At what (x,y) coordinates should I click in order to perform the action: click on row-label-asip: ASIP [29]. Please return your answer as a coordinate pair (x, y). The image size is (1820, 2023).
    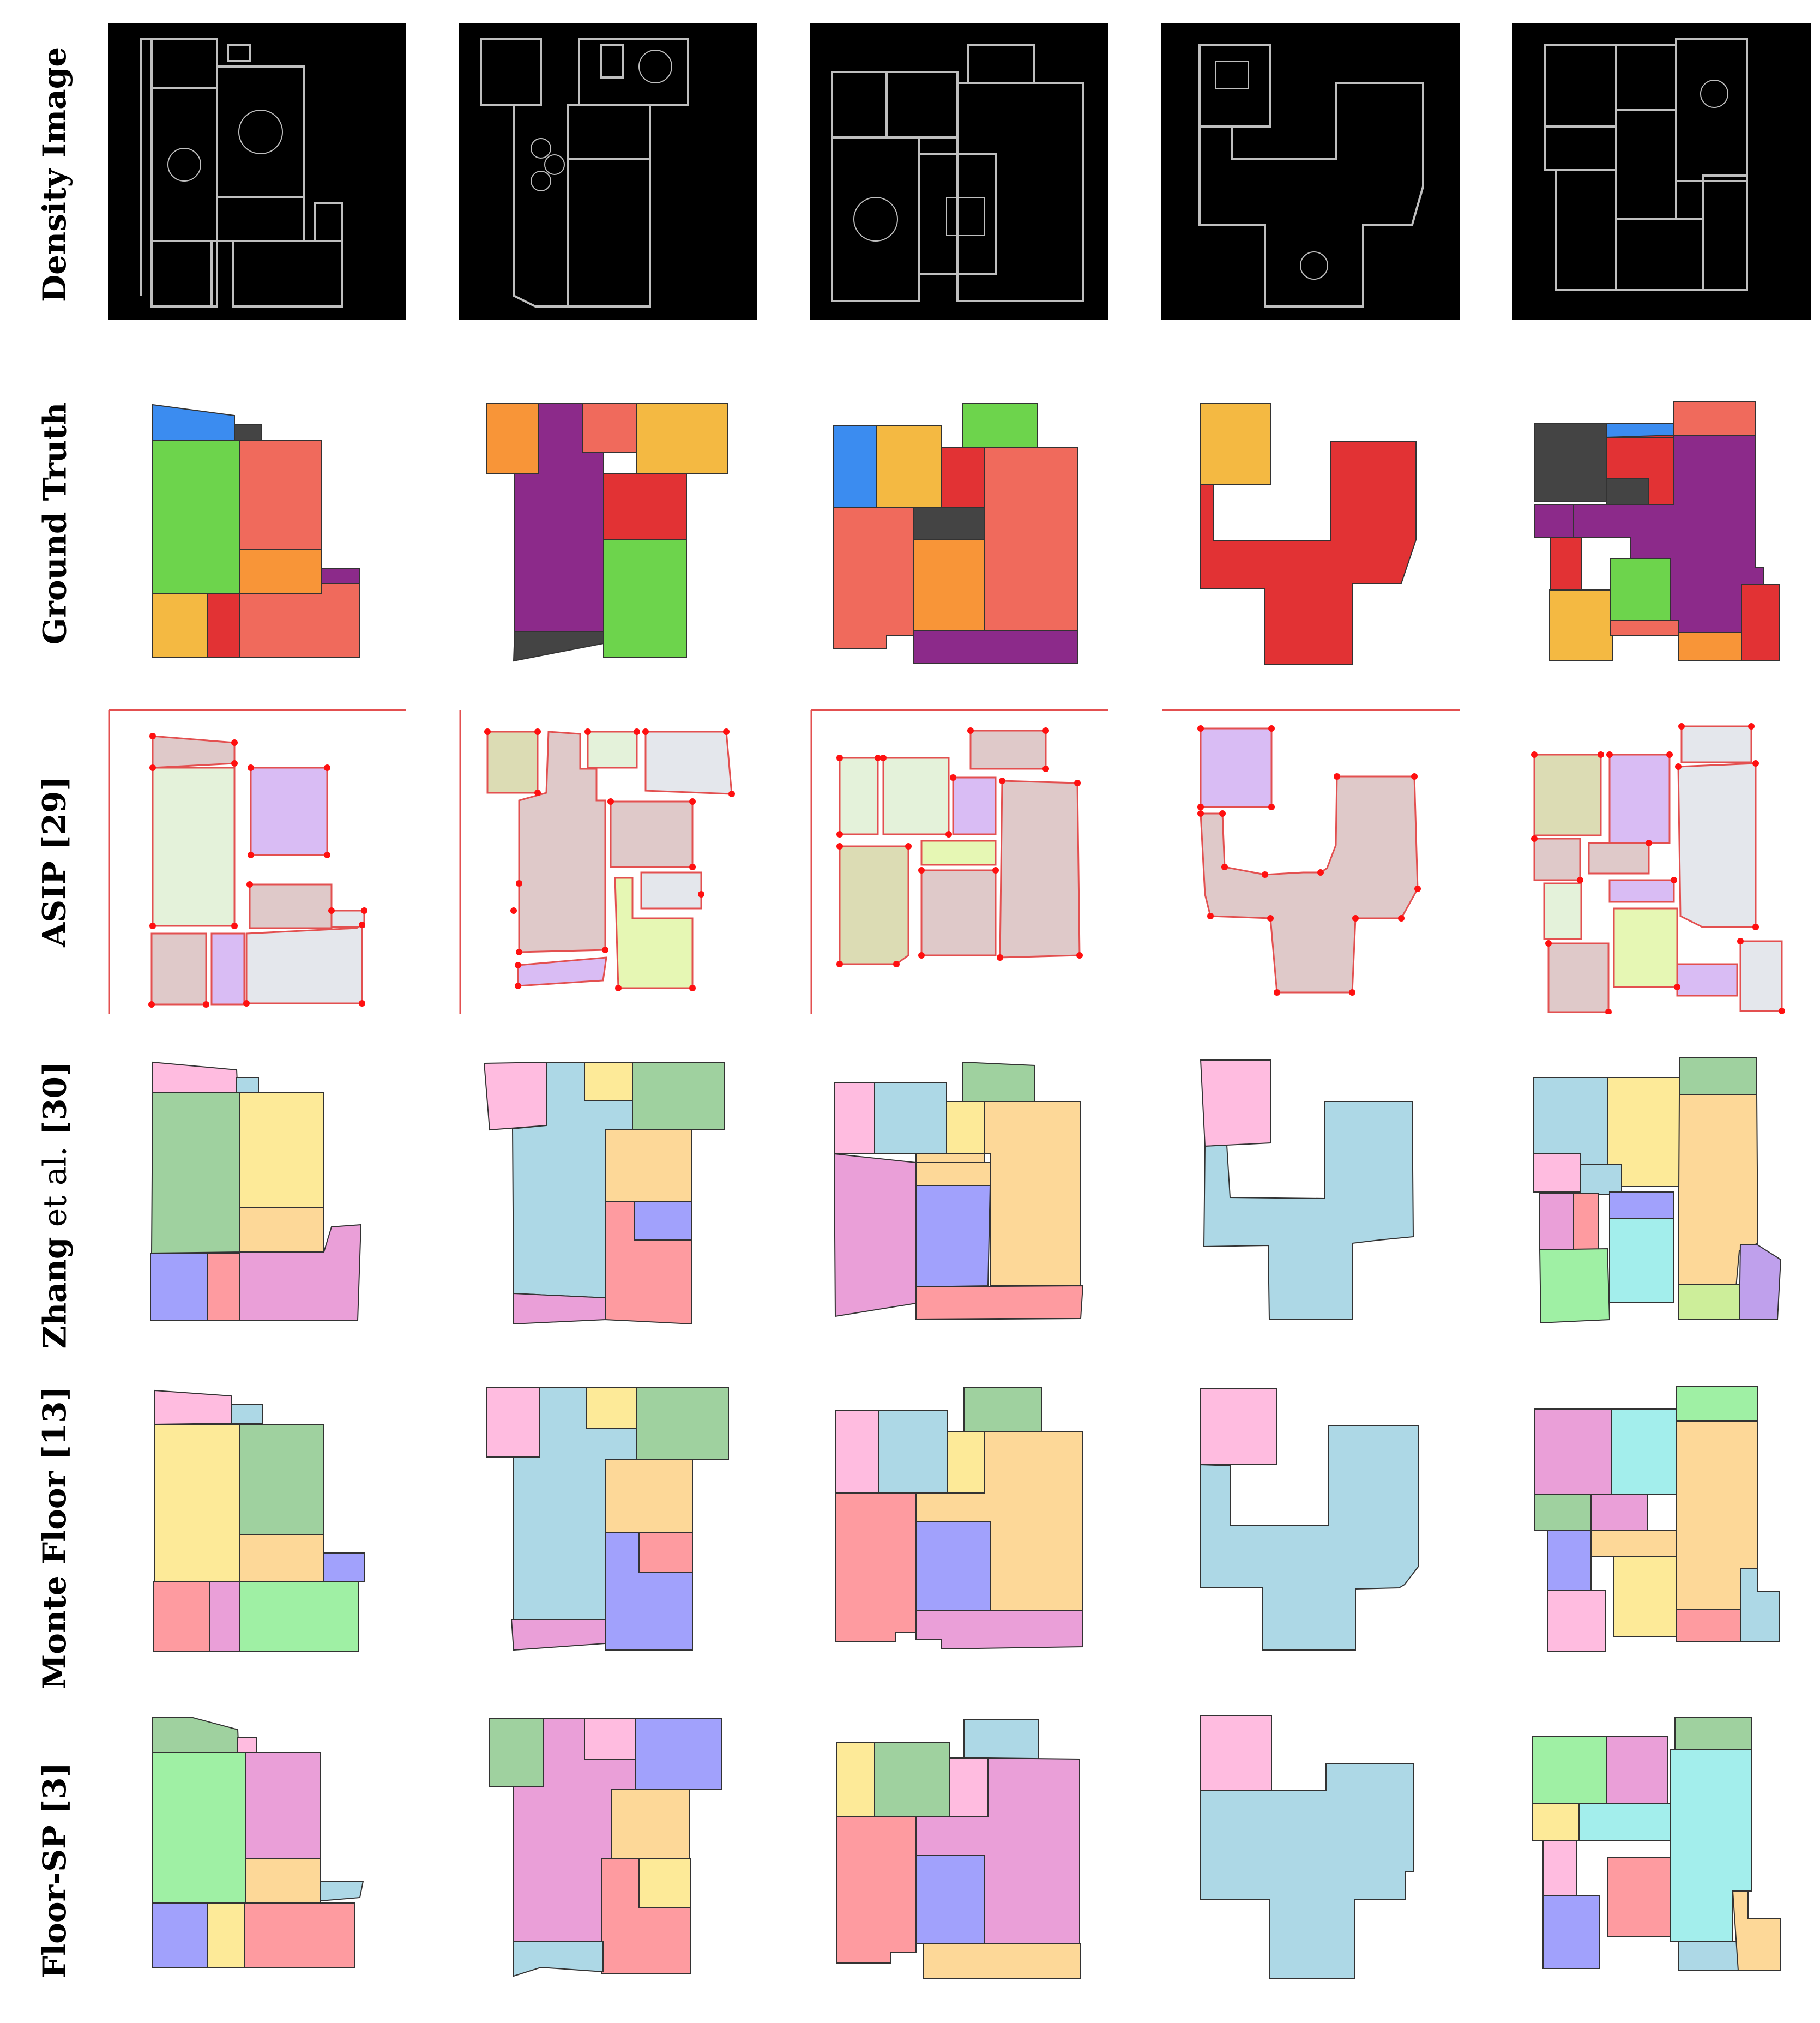
    Looking at the image, I should click on (55, 861).